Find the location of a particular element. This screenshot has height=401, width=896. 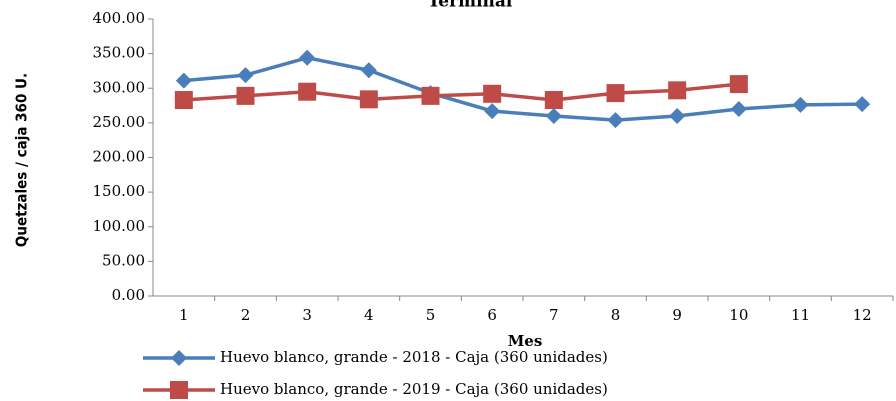

y-tick-label: 400.00 is located at coordinates (119, 18).